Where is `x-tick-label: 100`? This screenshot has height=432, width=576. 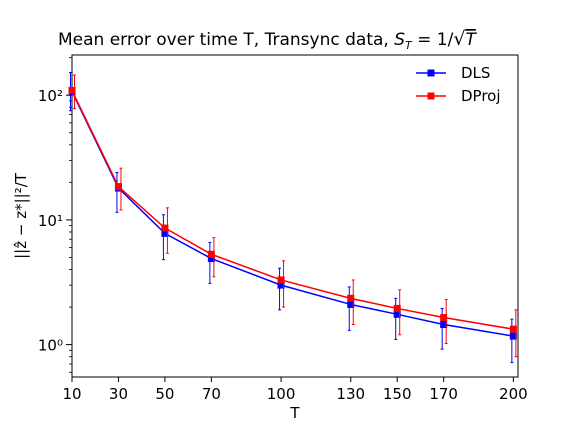 x-tick-label: 100 is located at coordinates (281, 394).